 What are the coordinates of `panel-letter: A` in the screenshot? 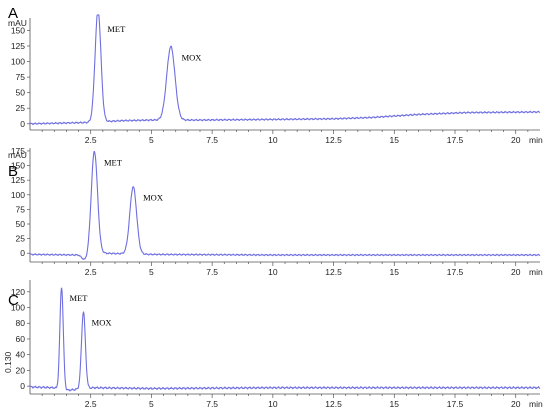 It's located at (13, 13).